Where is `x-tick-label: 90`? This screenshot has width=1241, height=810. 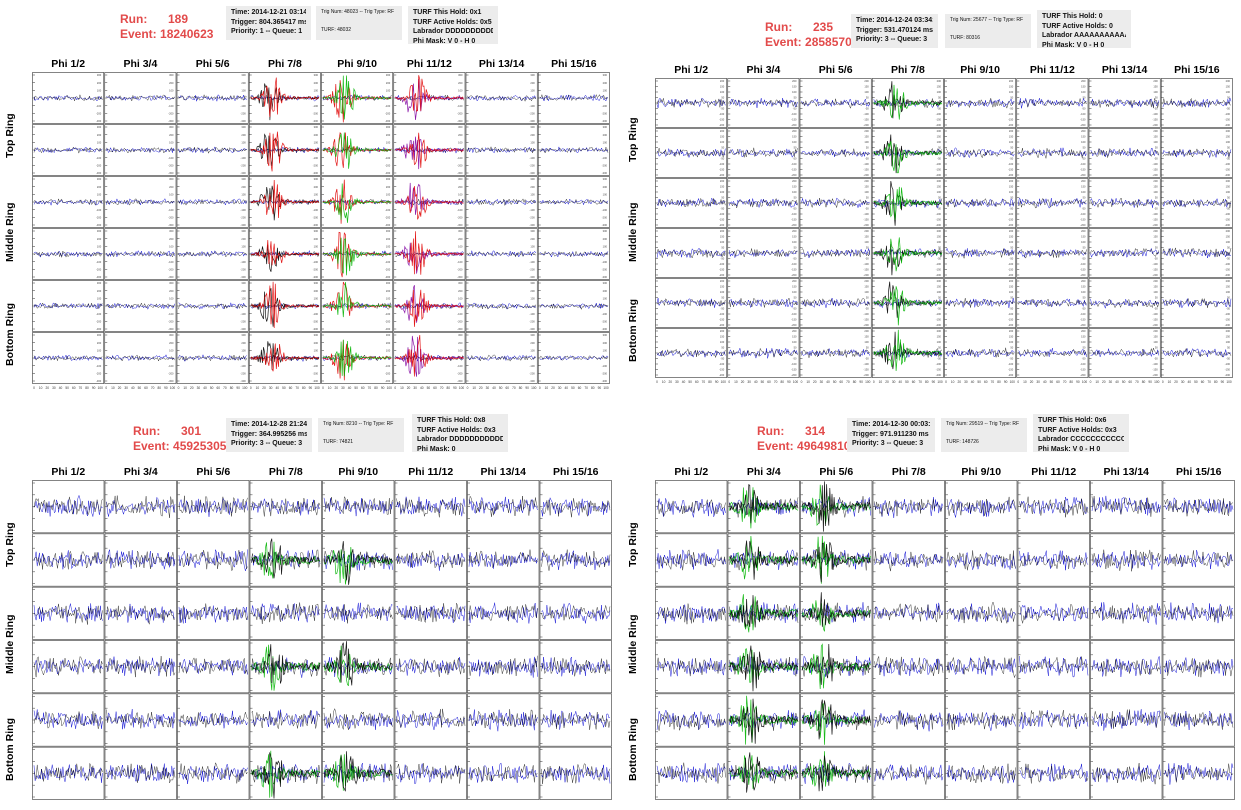 x-tick-label: 90 is located at coordinates (311, 388).